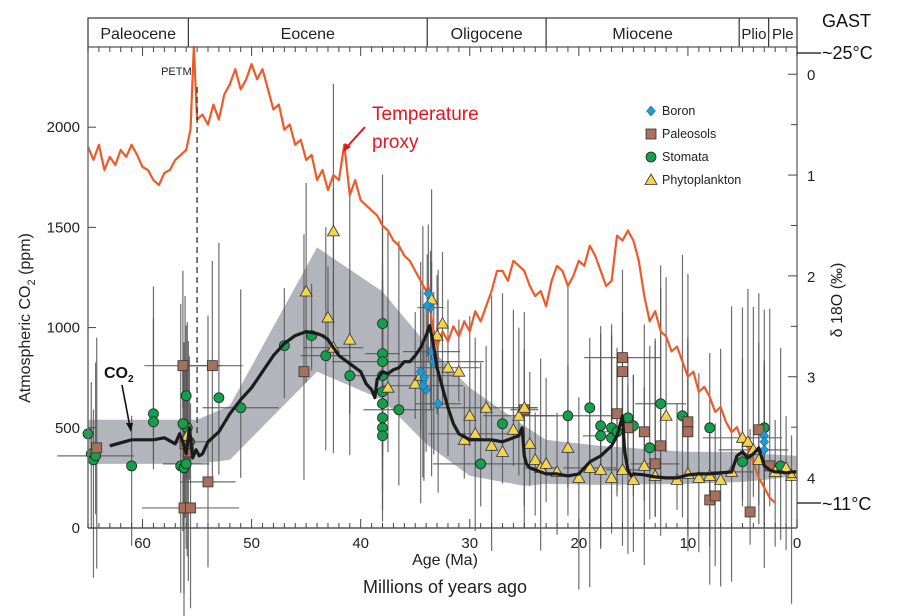 The height and width of the screenshot is (616, 910). Describe the element at coordinates (846, 21) in the screenshot. I see `gast-title: GAST` at that location.